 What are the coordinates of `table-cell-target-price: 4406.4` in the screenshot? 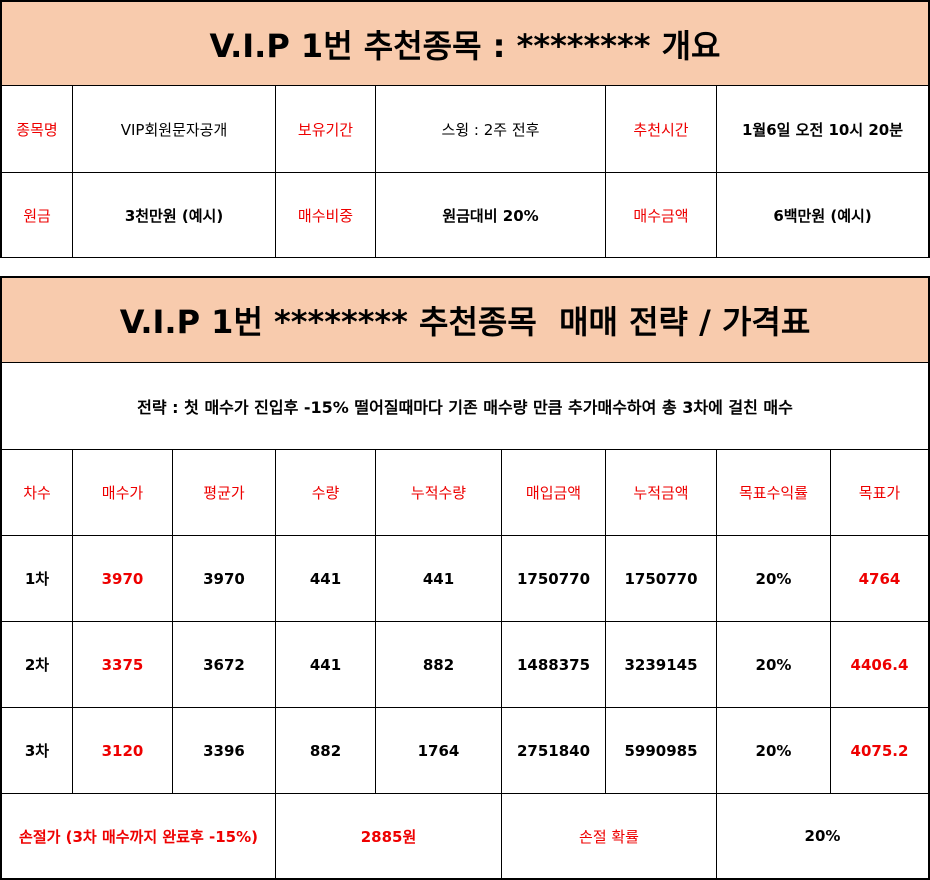 It's located at (879, 665).